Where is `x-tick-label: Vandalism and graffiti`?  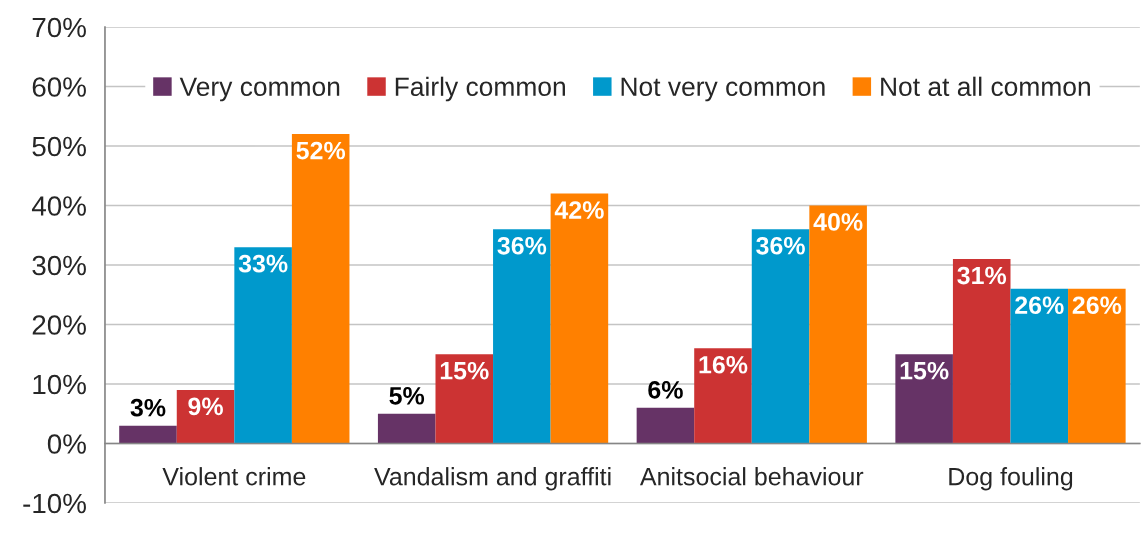 x-tick-label: Vandalism and graffiti is located at coordinates (492, 479).